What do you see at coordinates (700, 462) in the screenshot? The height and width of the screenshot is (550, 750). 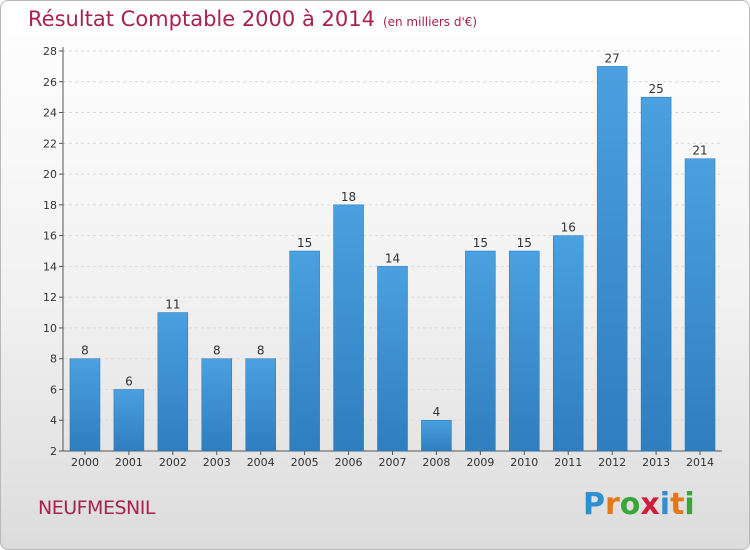 I see `x-tick-label: 2014` at bounding box center [700, 462].